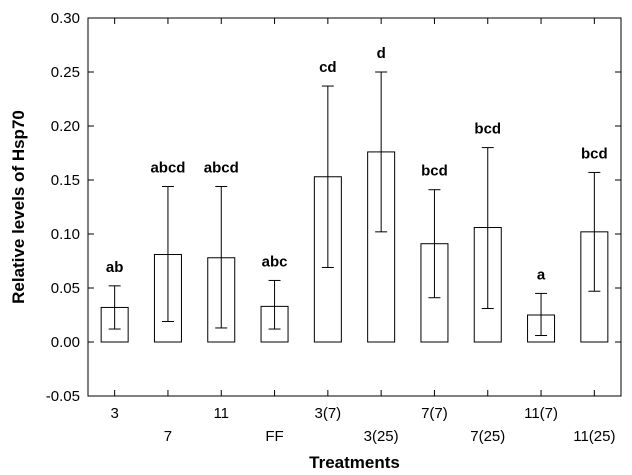  What do you see at coordinates (65, 18) in the screenshot?
I see `y-tick-label: 0.30` at bounding box center [65, 18].